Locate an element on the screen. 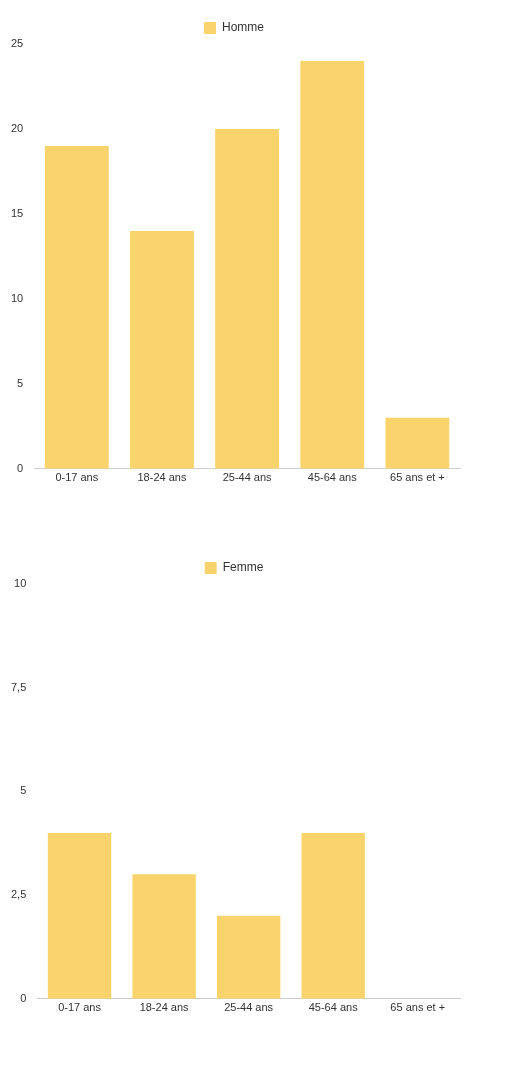 The height and width of the screenshot is (1090, 528). y-tick-label: 15 is located at coordinates (17, 212).